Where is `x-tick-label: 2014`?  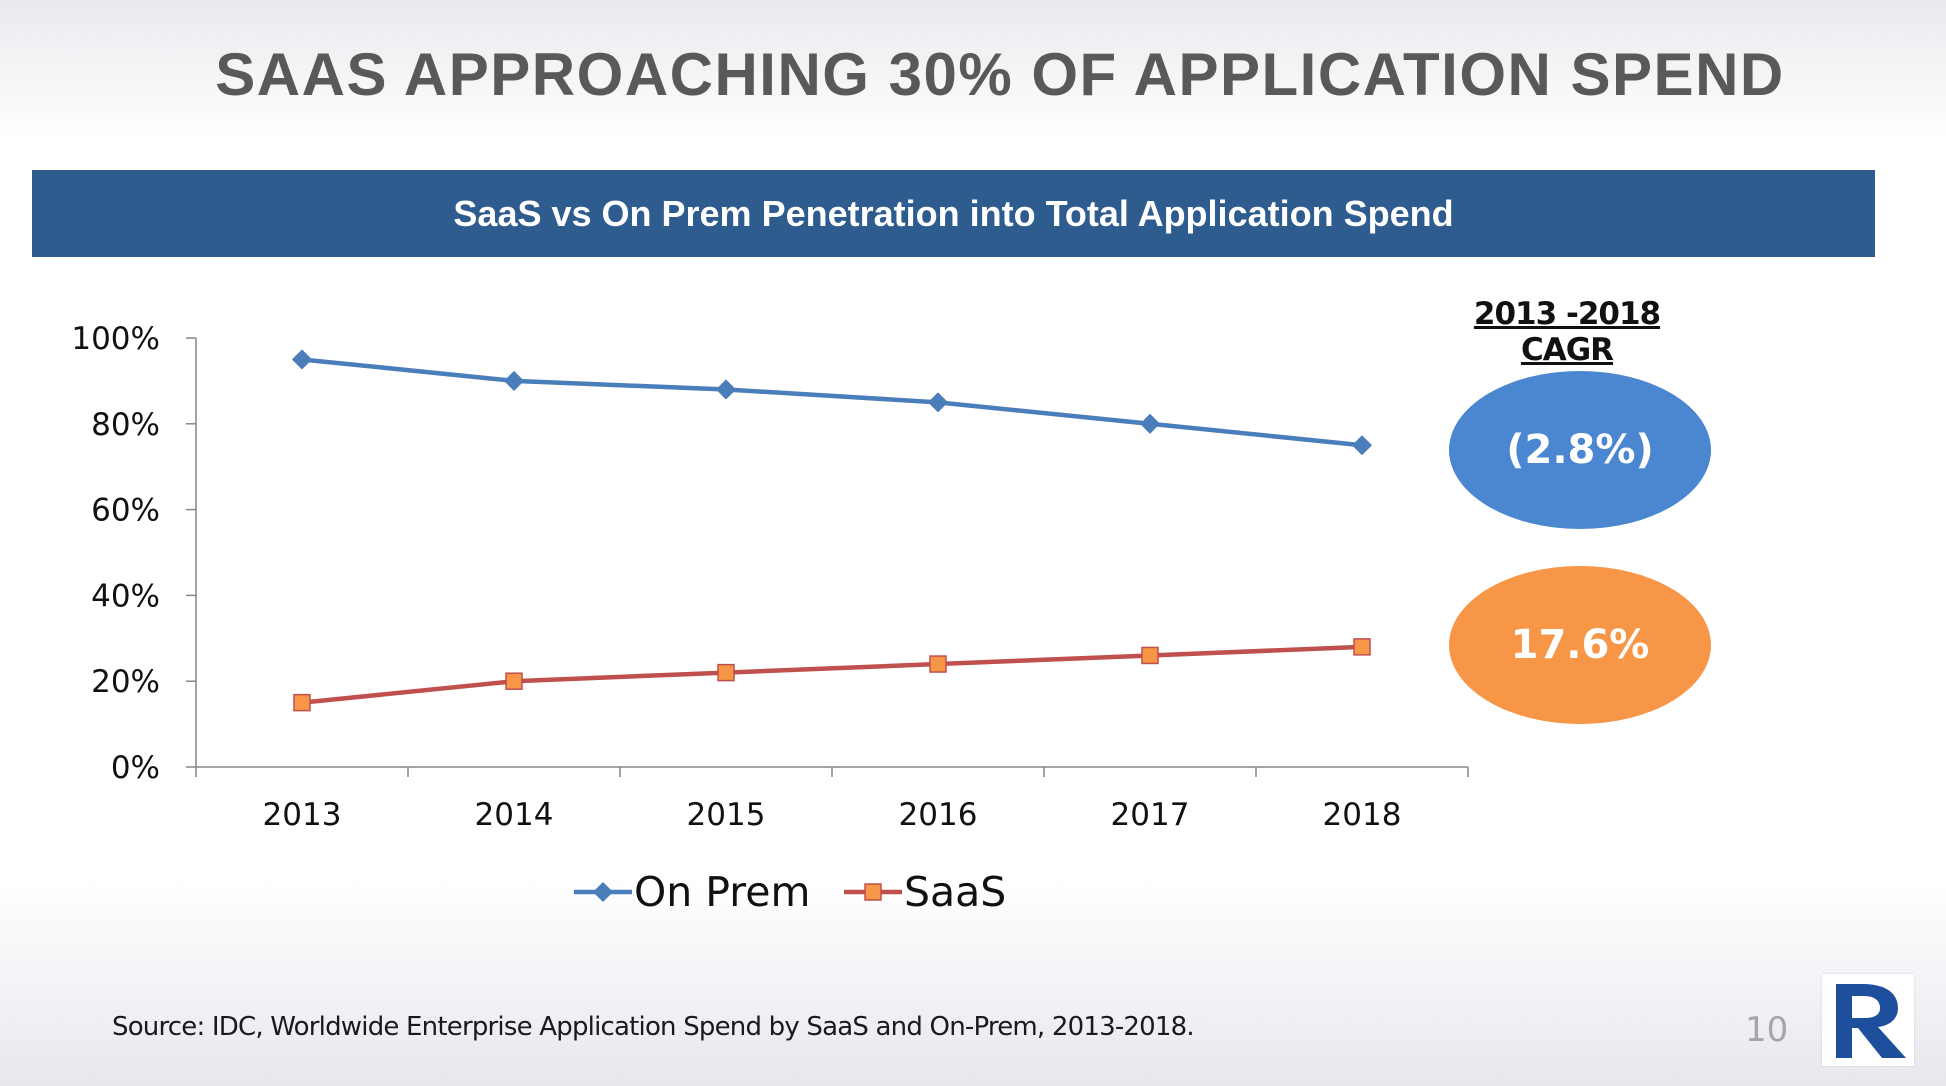 x-tick-label: 2014 is located at coordinates (514, 815).